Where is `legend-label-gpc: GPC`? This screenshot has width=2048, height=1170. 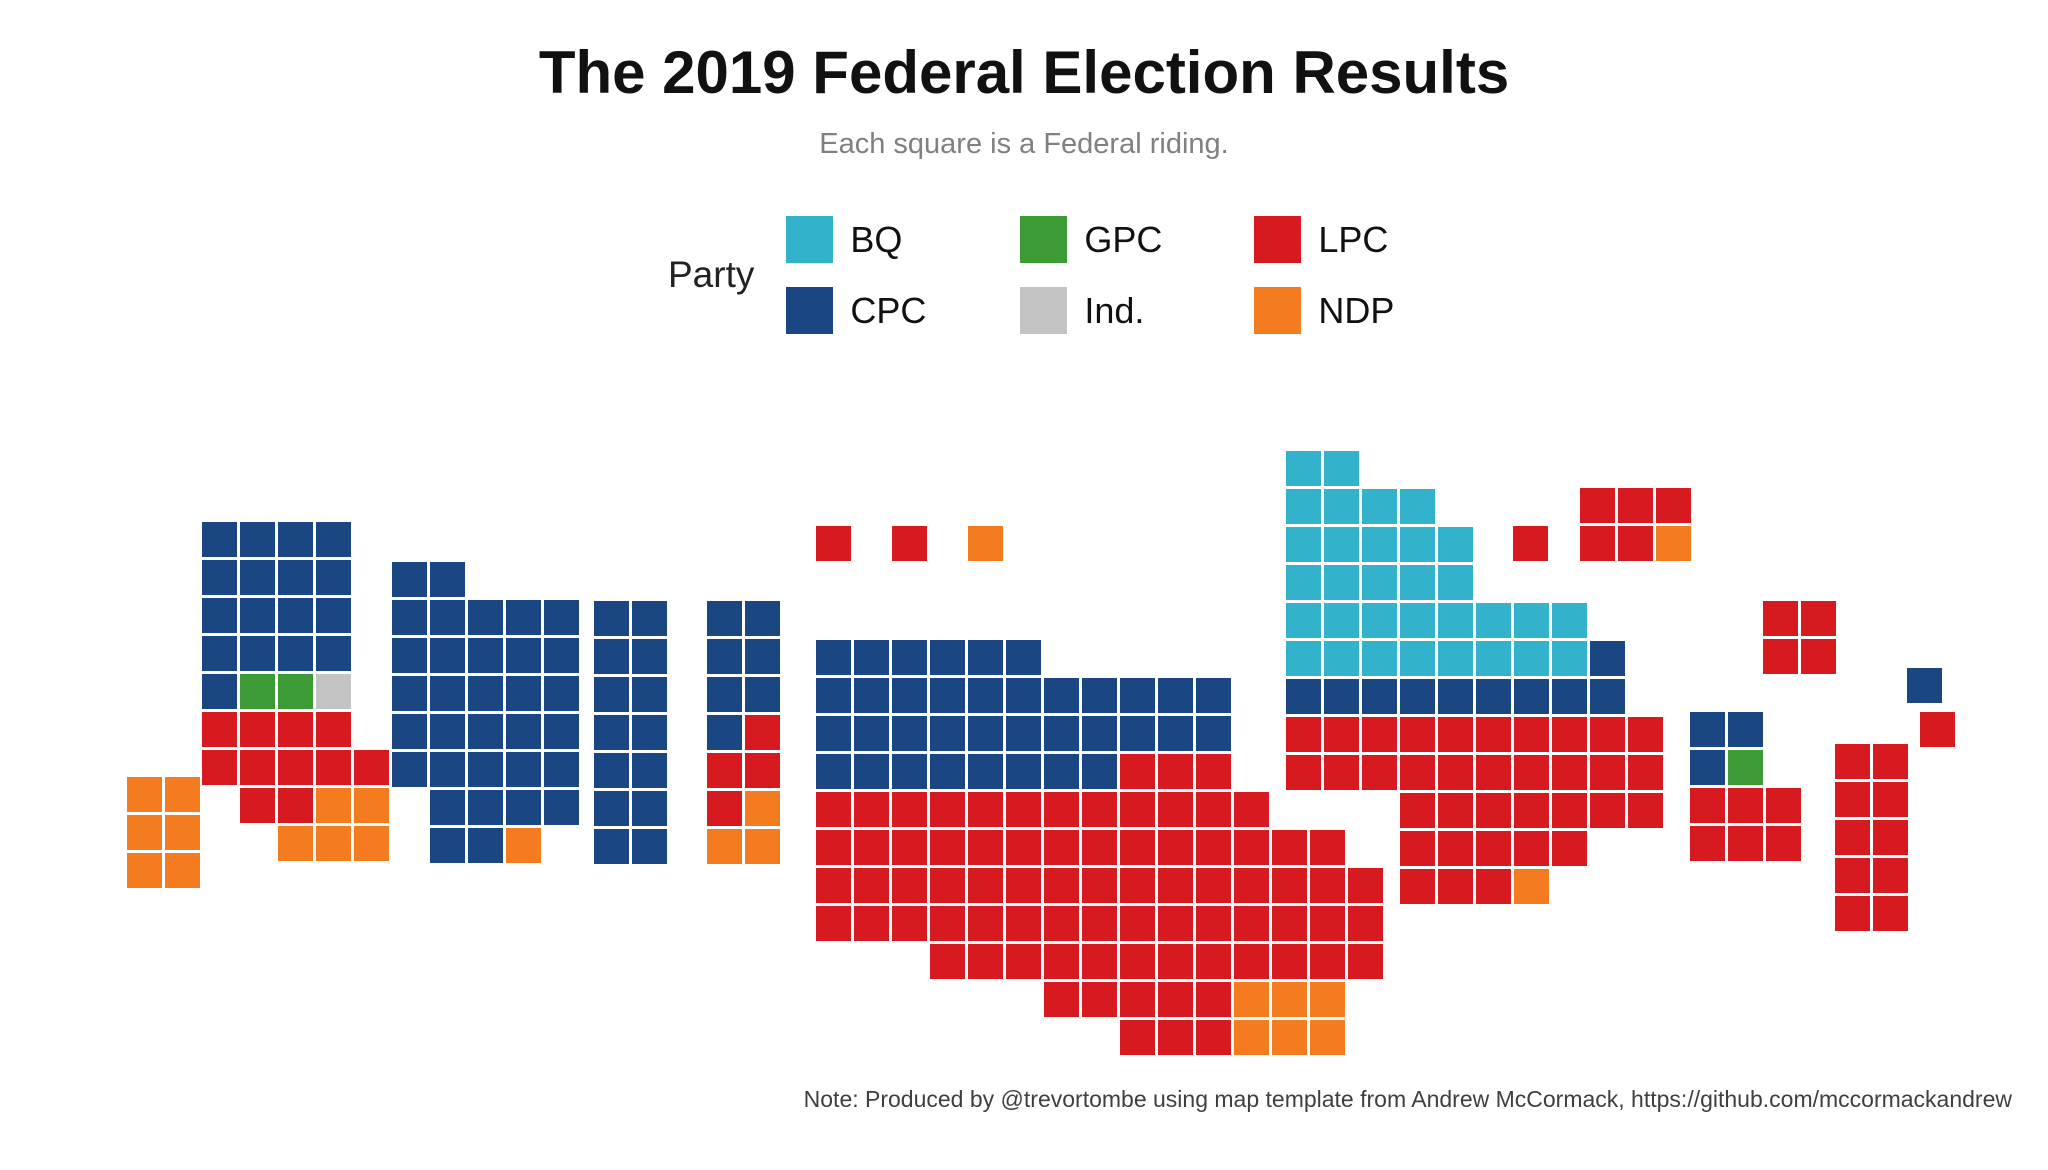 legend-label-gpc: GPC is located at coordinates (1123, 239).